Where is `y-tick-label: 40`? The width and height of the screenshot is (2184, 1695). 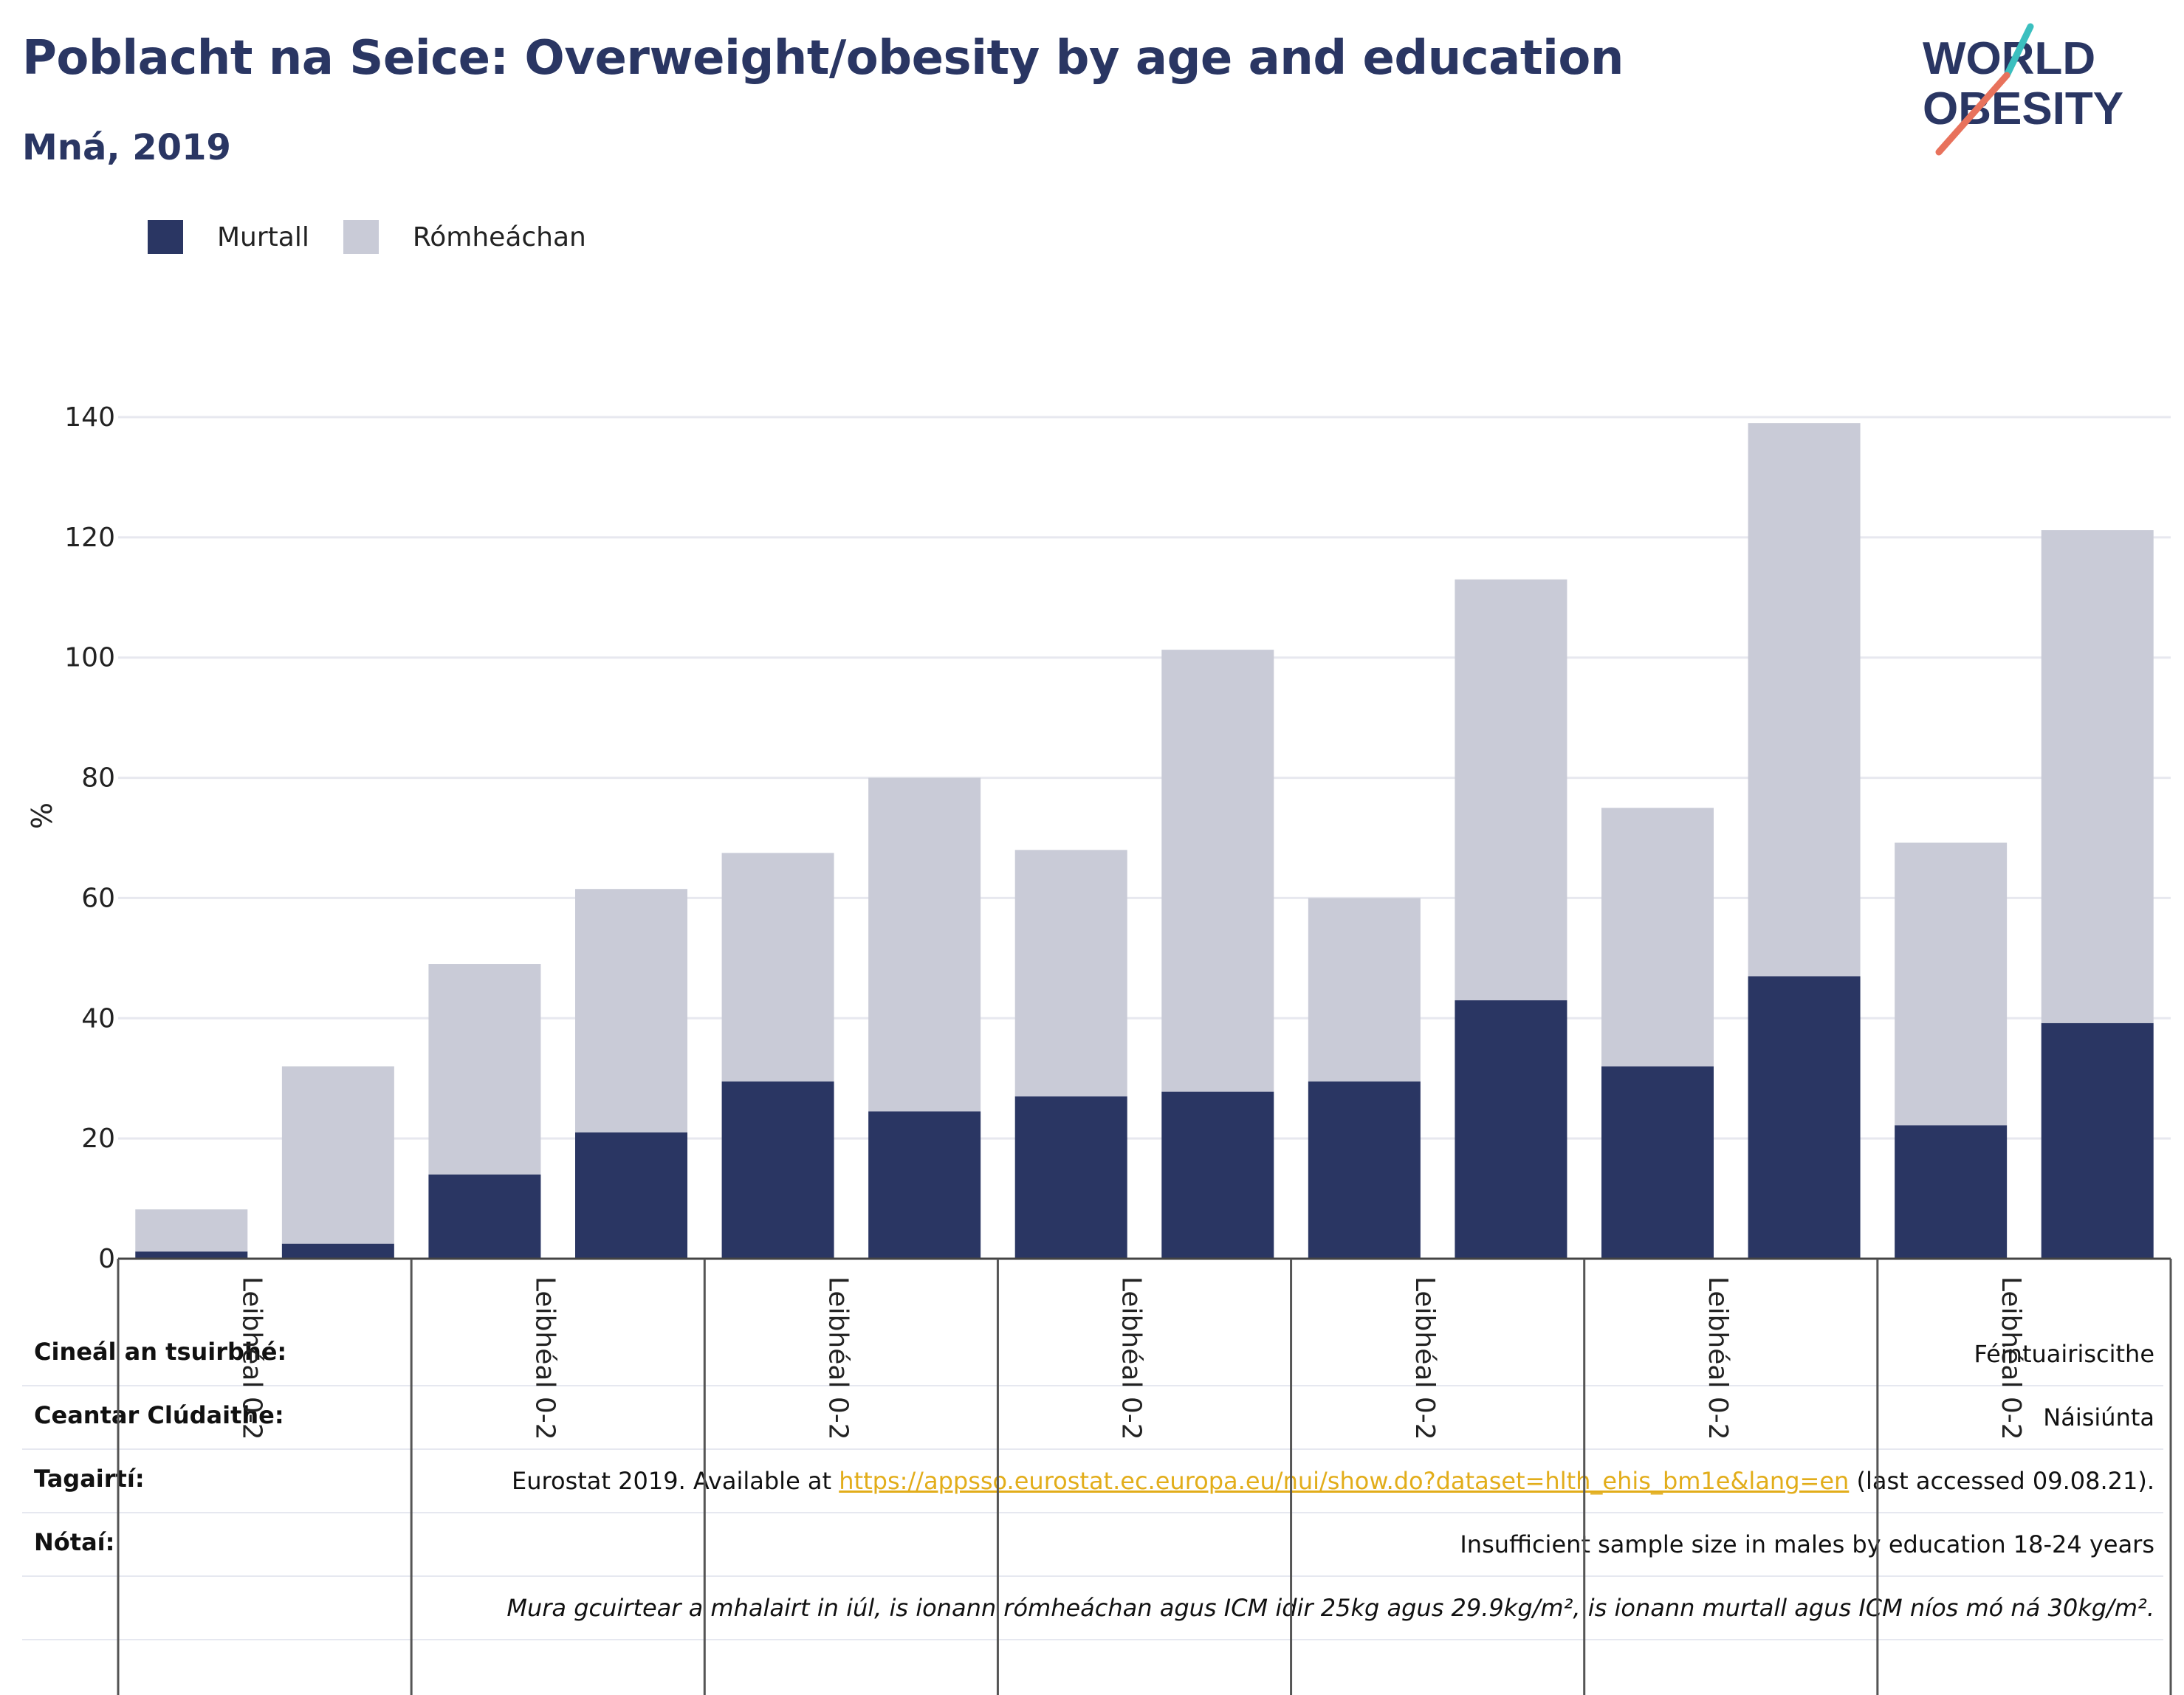 y-tick-label: 40 is located at coordinates (98, 1018).